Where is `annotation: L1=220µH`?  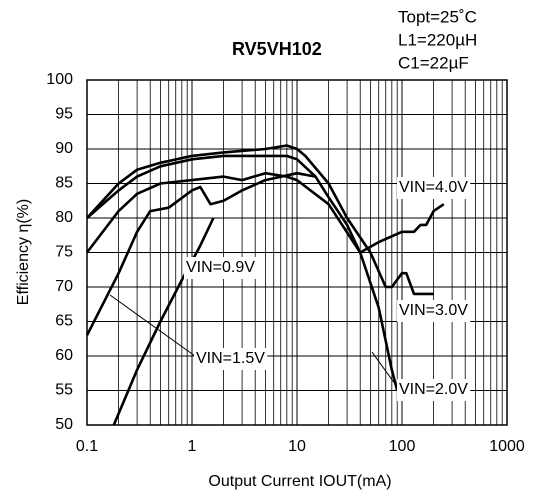 annotation: L1=220µH is located at coordinates (437, 39).